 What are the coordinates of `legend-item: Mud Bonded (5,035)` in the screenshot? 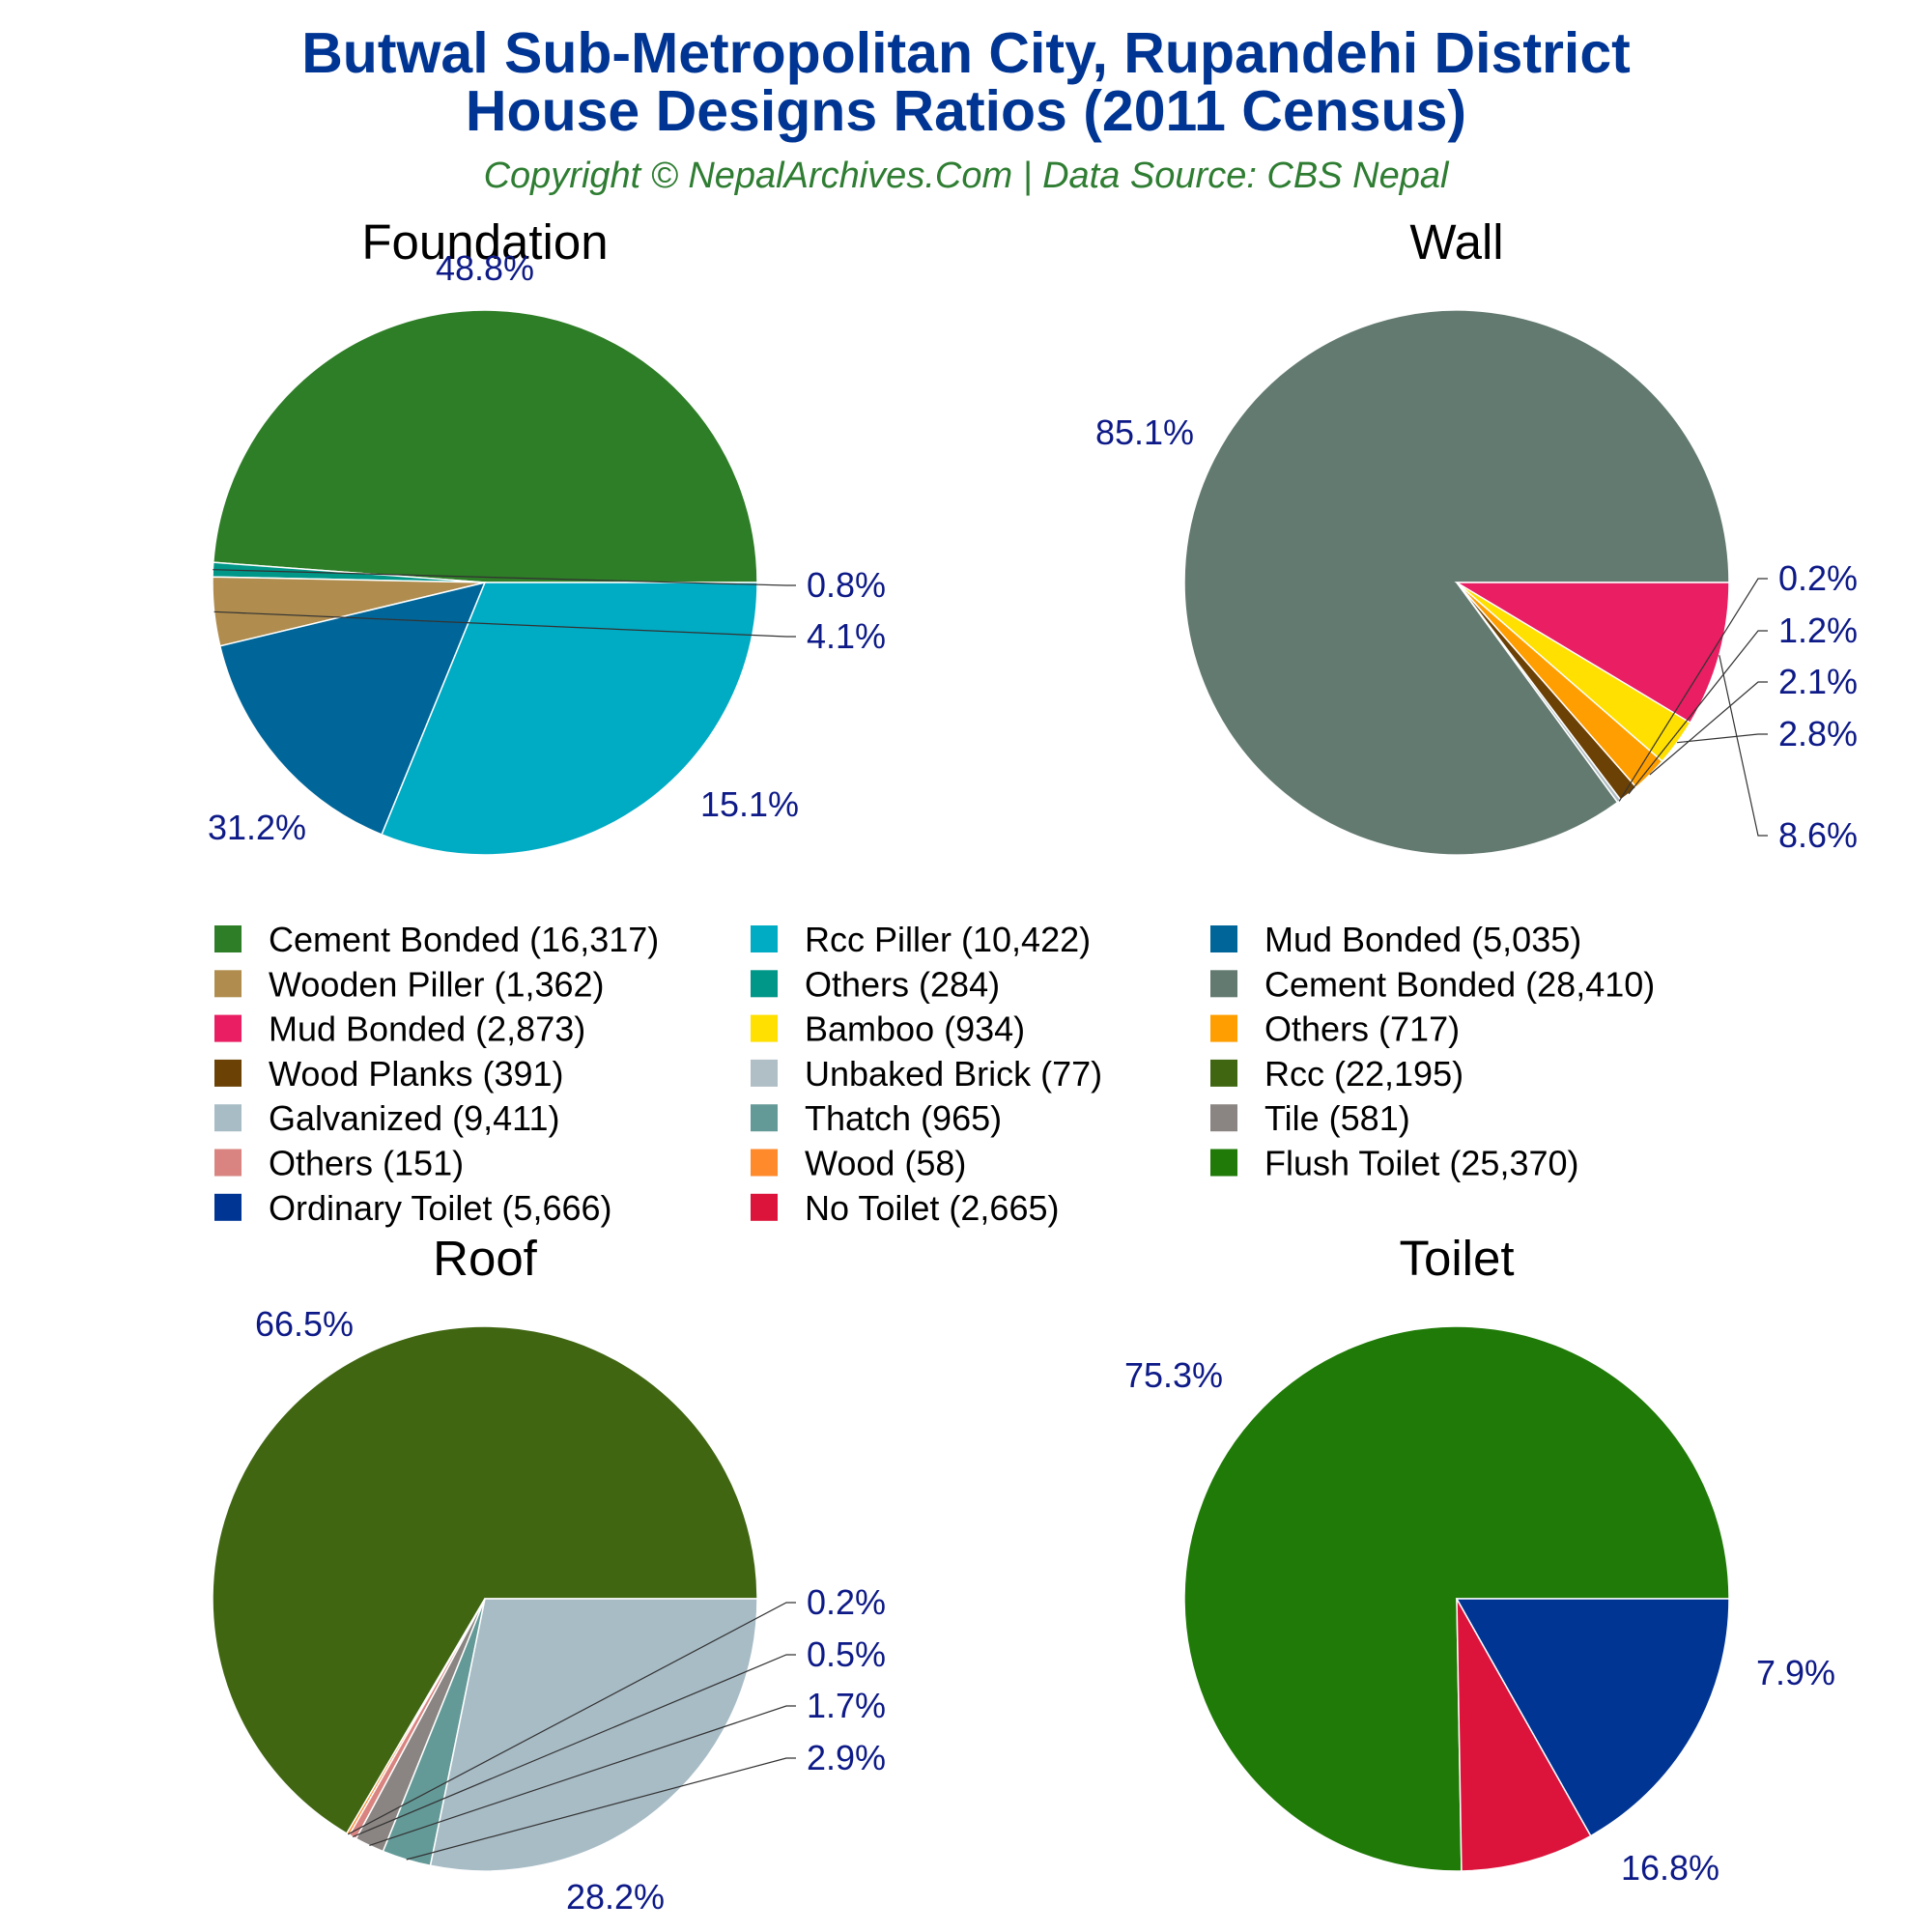 It's located at (1395, 939).